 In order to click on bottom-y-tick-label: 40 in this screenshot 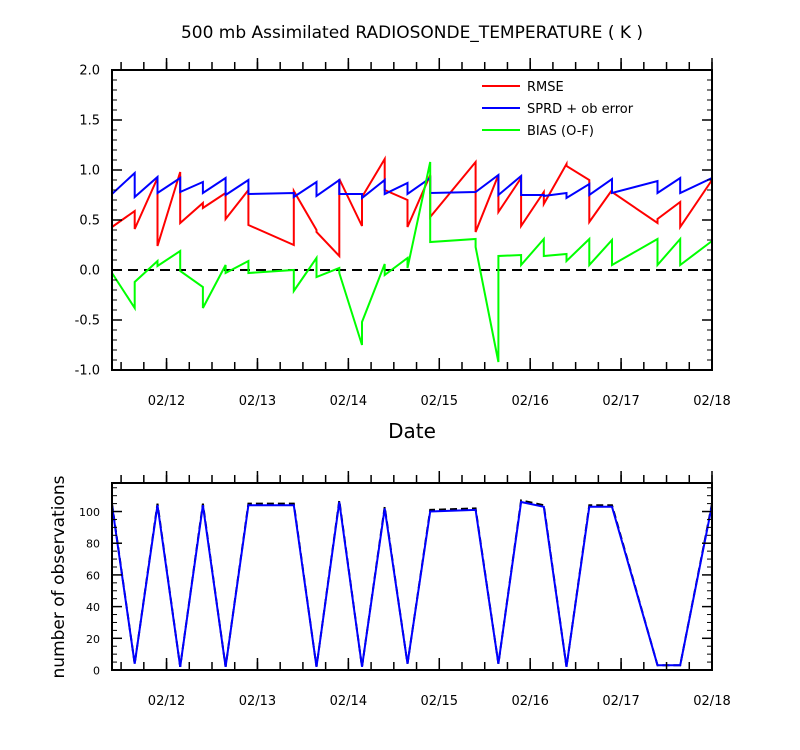, I will do `click(93, 607)`.